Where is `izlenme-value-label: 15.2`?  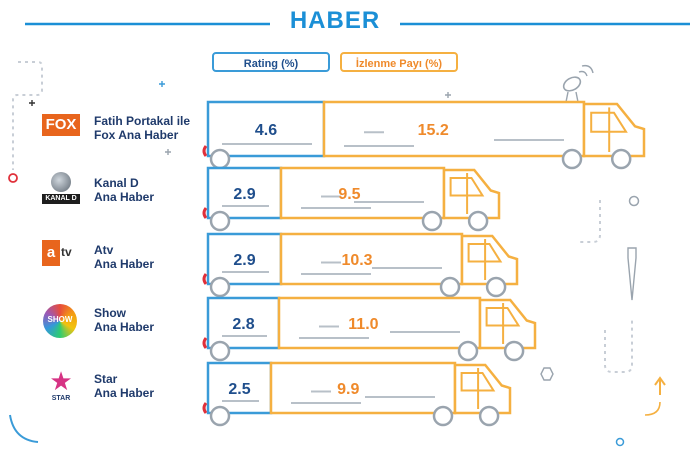
izlenme-value-label: 15.2 is located at coordinates (433, 130).